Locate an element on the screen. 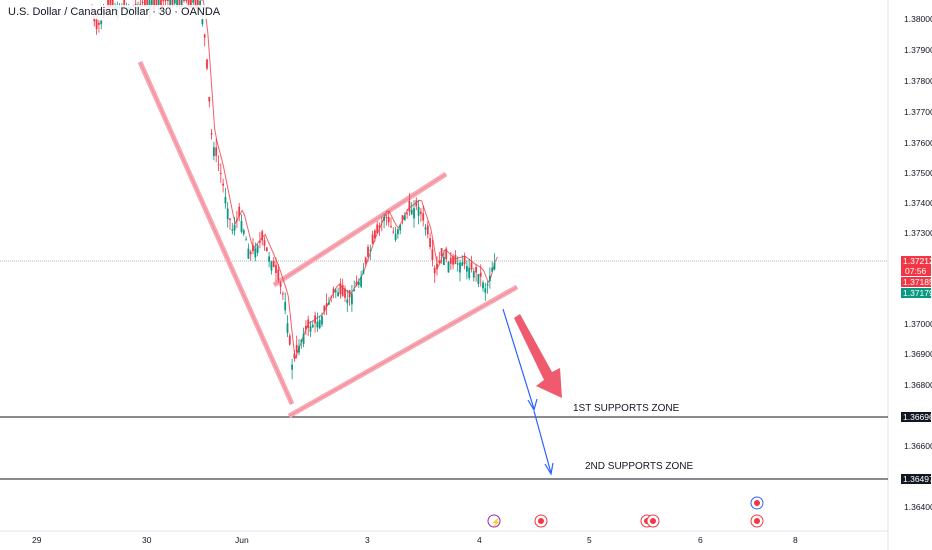 This screenshot has height=550, width=932. x-tick-label: 30 is located at coordinates (147, 540).